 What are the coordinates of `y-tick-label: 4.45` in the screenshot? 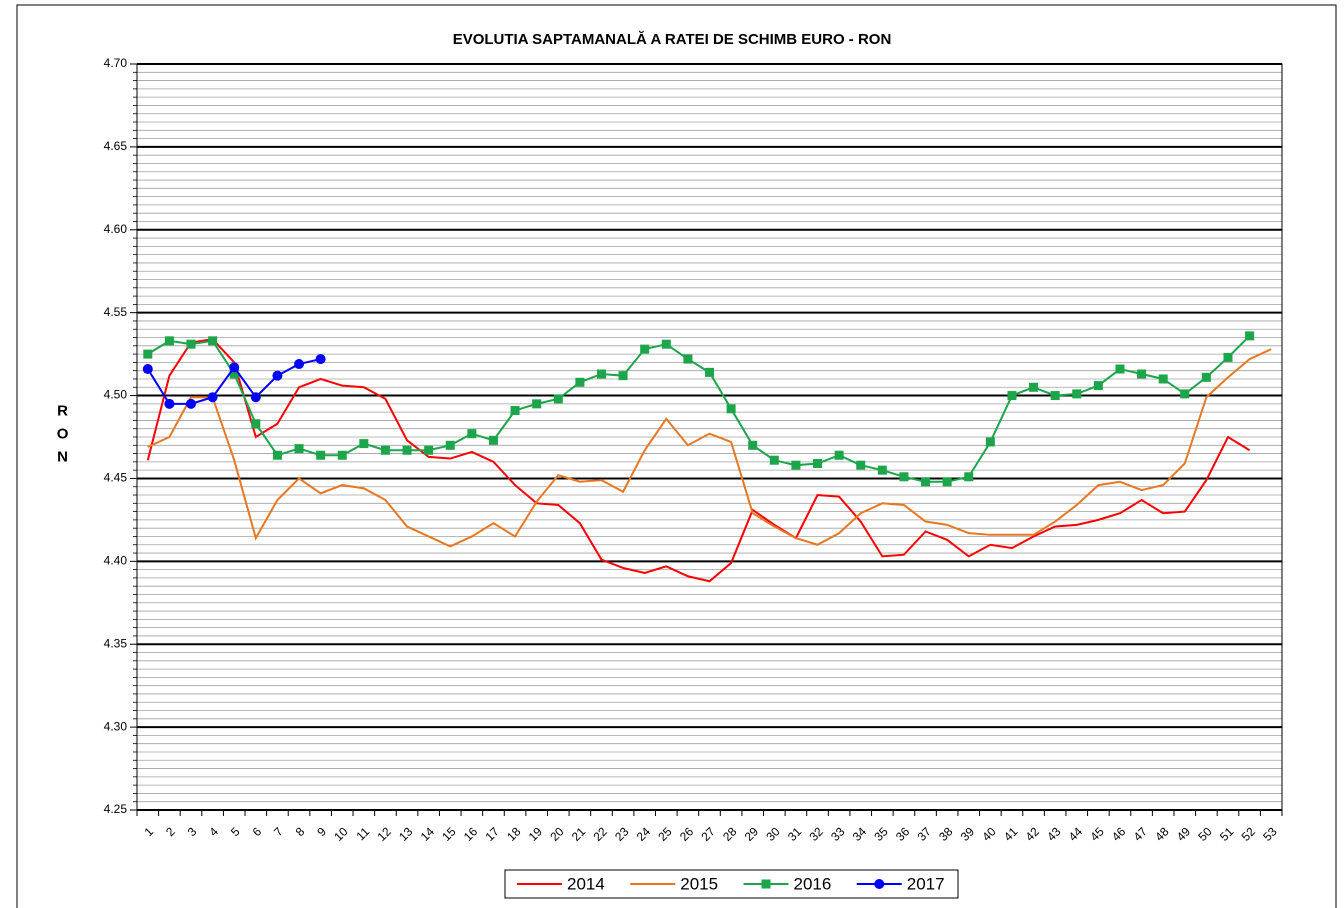 It's located at (116, 478).